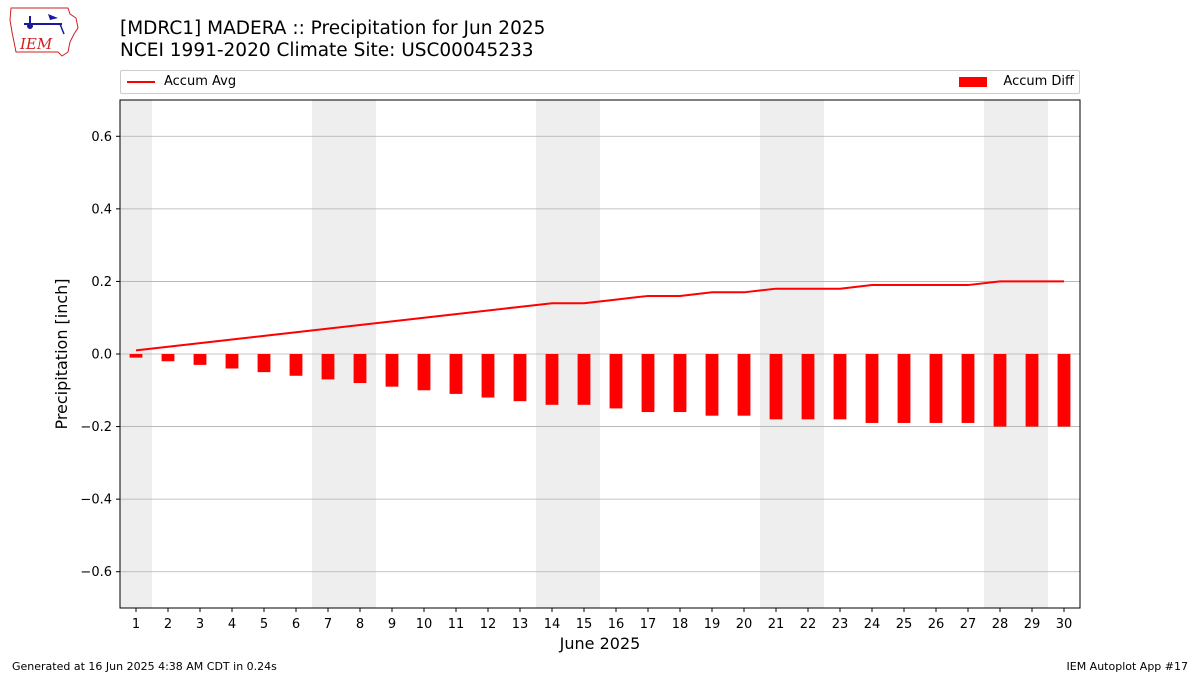 Image resolution: width=1200 pixels, height=675 pixels. Describe the element at coordinates (744, 624) in the screenshot. I see `x-tick-label: 20` at that location.